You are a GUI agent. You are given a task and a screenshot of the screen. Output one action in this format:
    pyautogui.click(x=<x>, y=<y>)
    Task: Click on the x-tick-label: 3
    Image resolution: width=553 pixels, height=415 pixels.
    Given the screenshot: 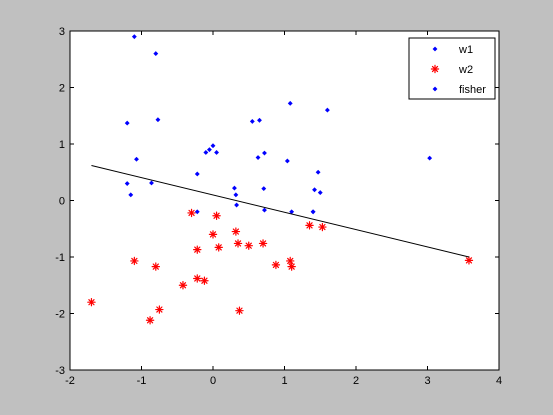 What is the action you would take?
    pyautogui.click(x=427, y=381)
    